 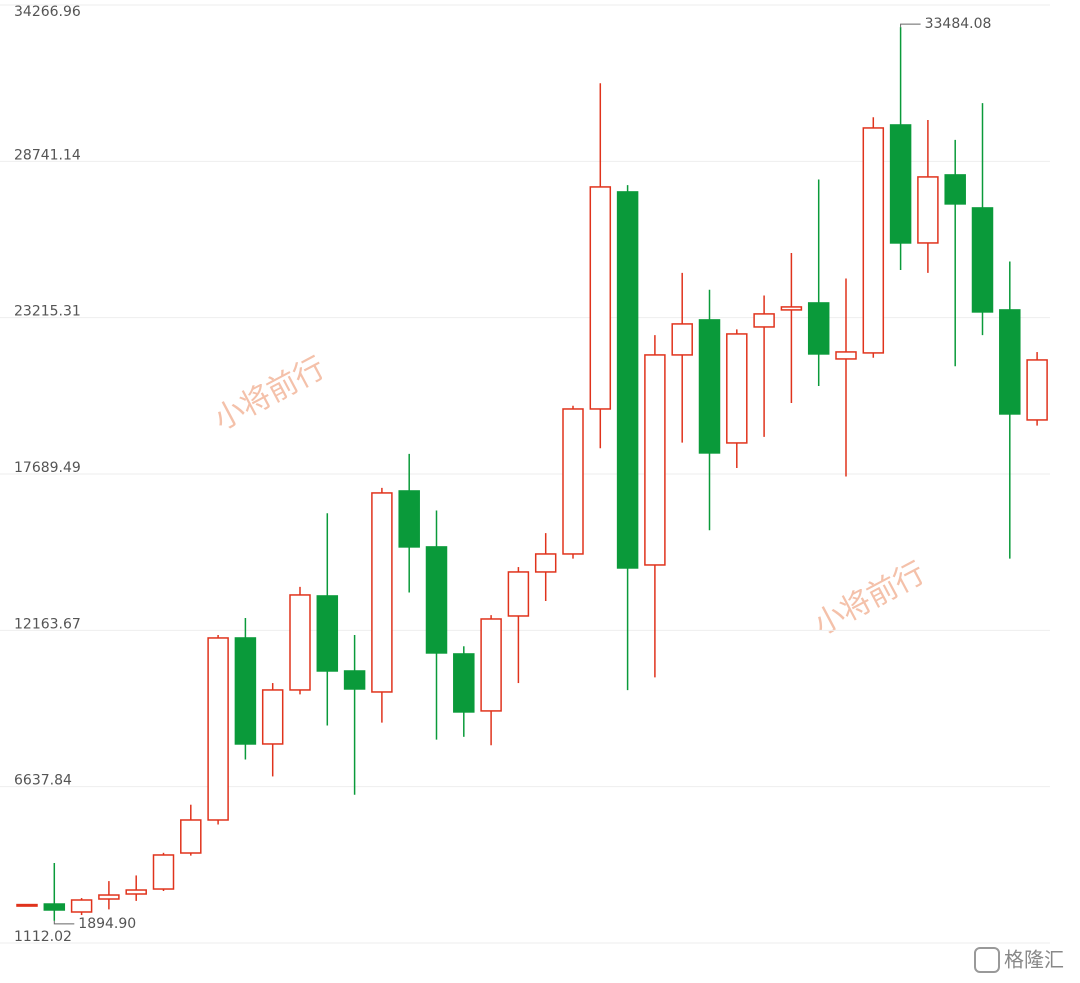 What do you see at coordinates (47, 624) in the screenshot?
I see `y-tick-label: 12163.67` at bounding box center [47, 624].